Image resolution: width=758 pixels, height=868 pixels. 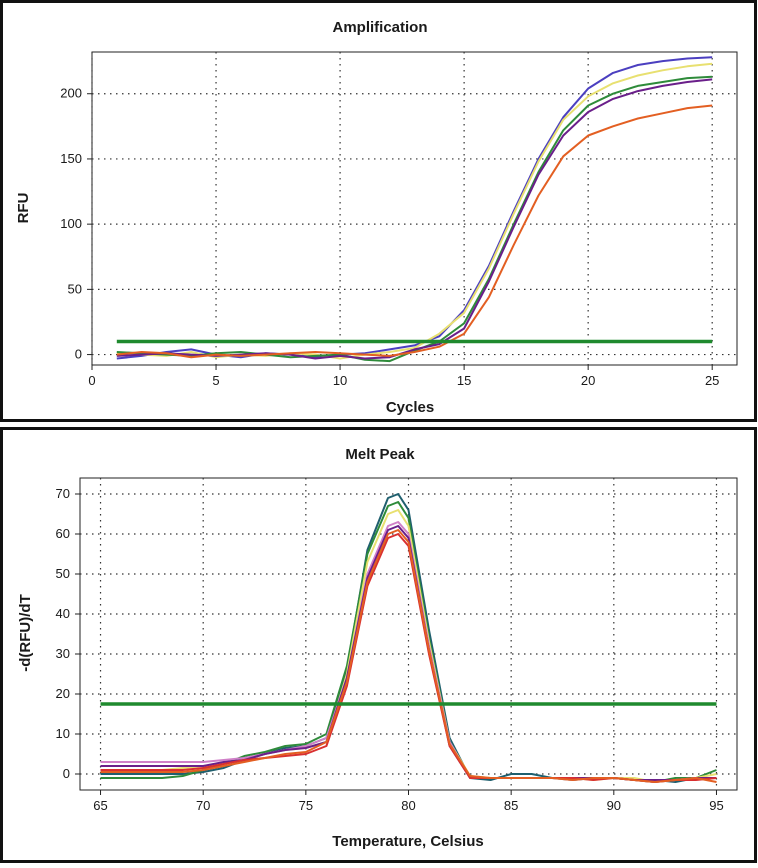 What do you see at coordinates (407, 841) in the screenshot?
I see `melt-peak-x-axis-label: Temperature, Celsius` at bounding box center [407, 841].